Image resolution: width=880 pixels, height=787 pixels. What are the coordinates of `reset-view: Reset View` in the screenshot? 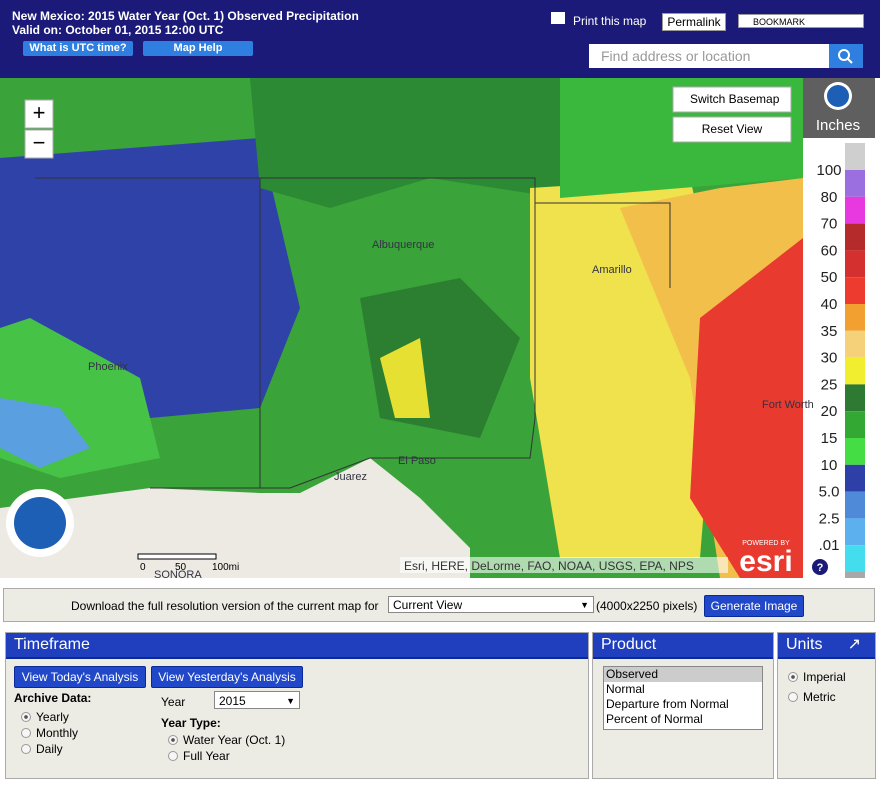 It's located at (732, 129).